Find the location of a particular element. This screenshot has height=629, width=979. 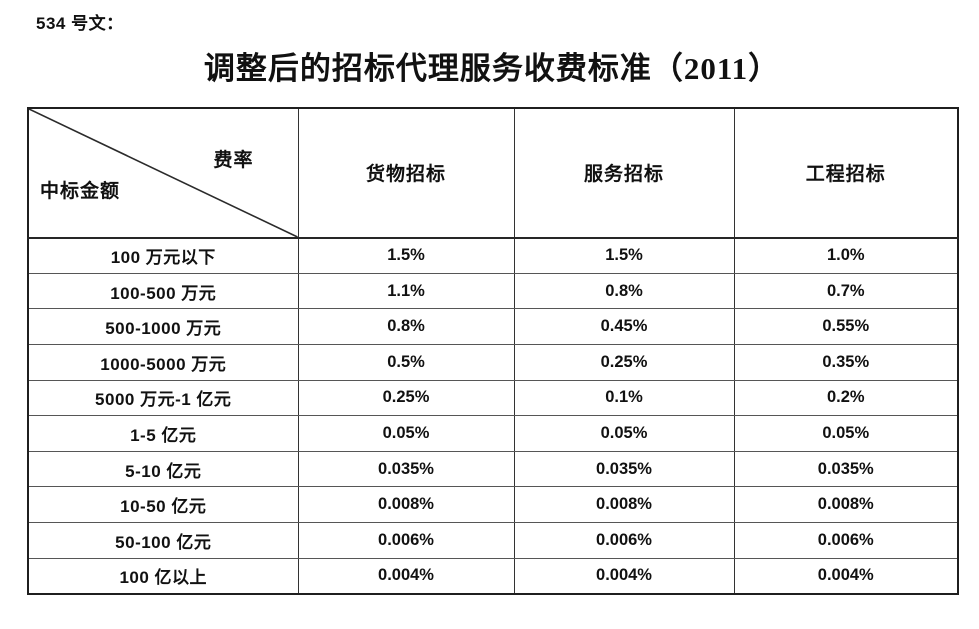

row-label: 100-500 万元 is located at coordinates (163, 291).